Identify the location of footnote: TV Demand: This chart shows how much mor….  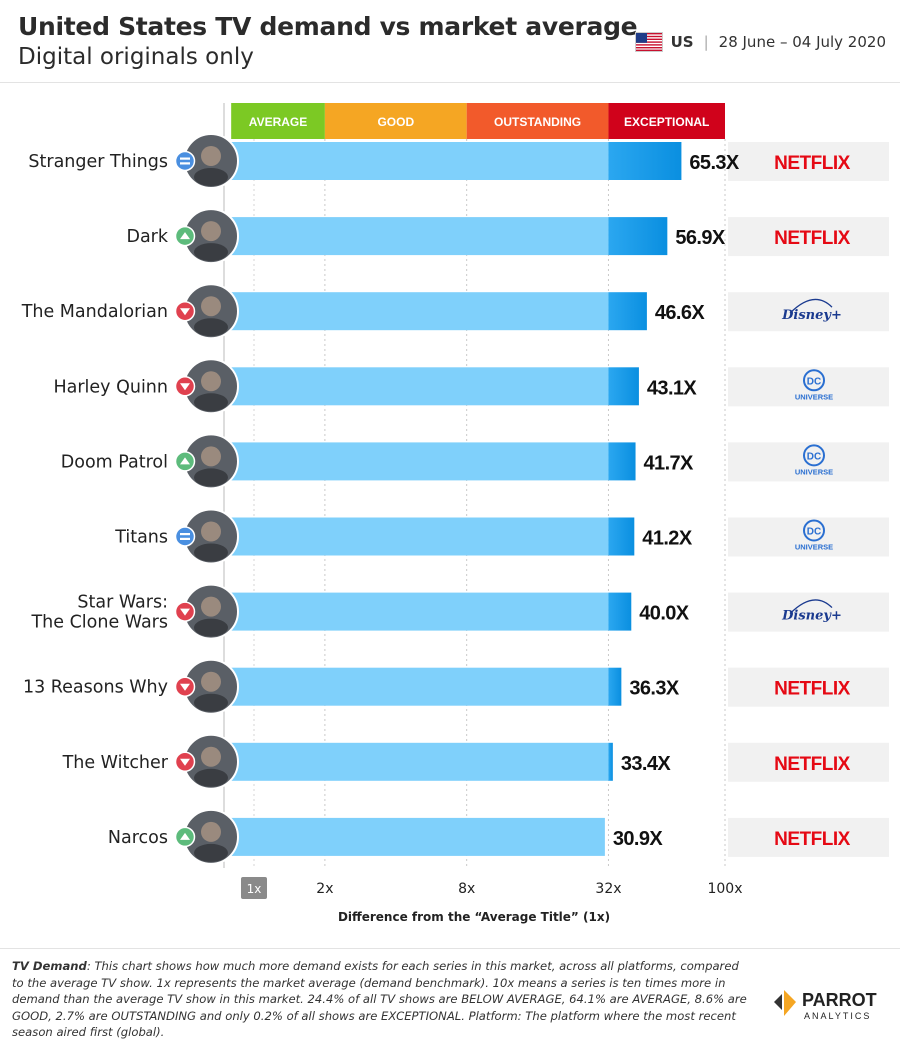
(382, 999).